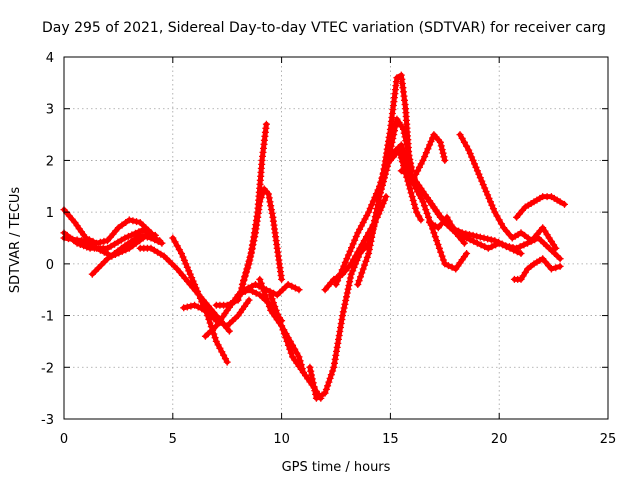  What do you see at coordinates (50, 161) in the screenshot?
I see `y-tick-label: 2` at bounding box center [50, 161].